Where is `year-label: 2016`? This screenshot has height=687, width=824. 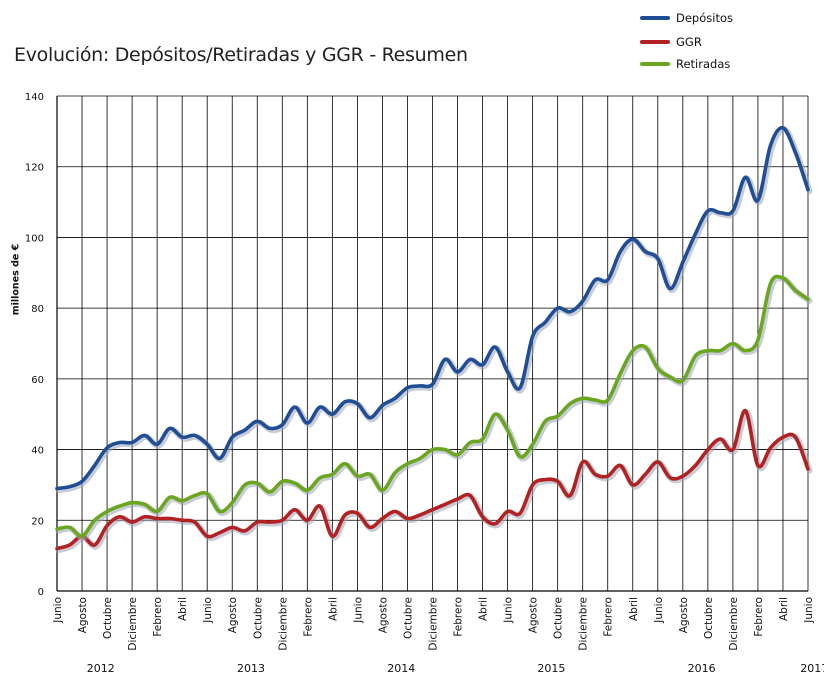 year-label: 2016 is located at coordinates (702, 668).